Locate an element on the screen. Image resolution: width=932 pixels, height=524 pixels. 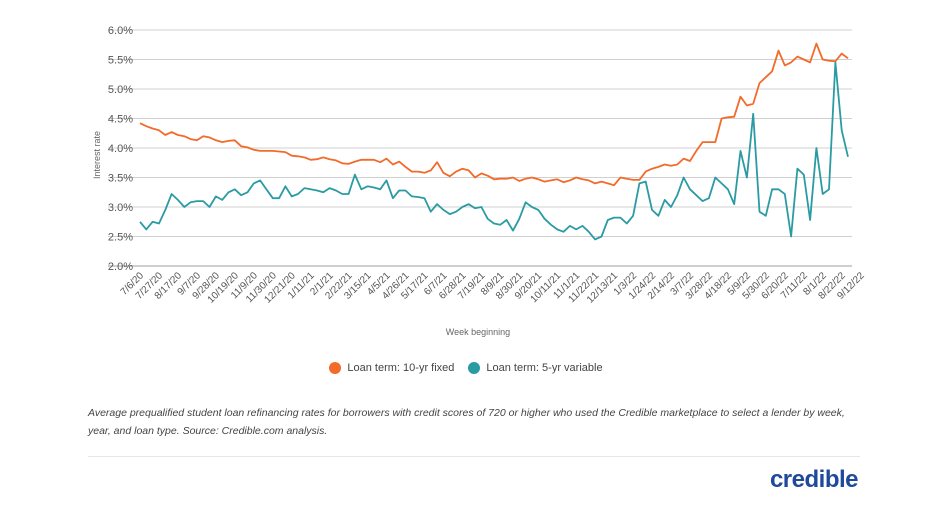
legend-label: Loan term: 10-yr fixed is located at coordinates (401, 368).